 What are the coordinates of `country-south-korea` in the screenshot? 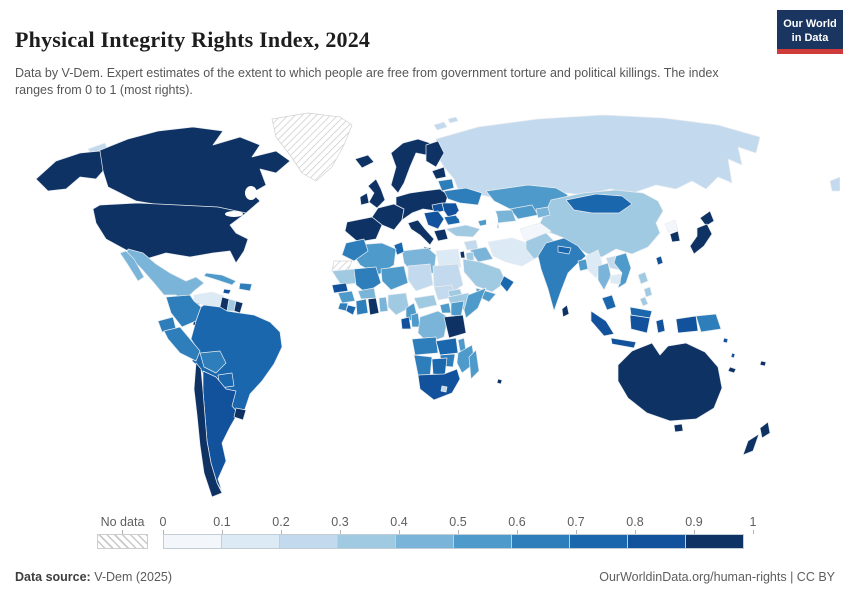 It's located at (675, 236).